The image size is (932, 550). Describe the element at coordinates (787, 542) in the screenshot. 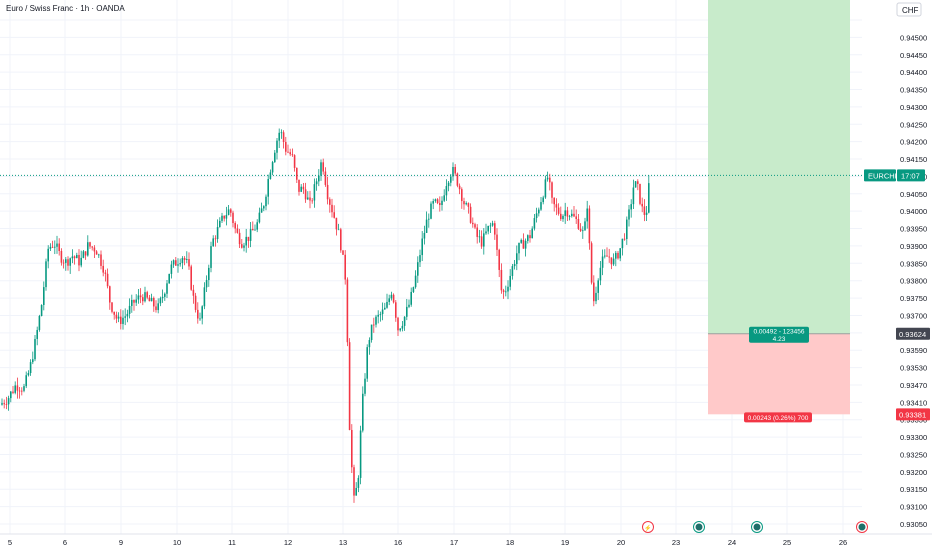

I see `x-tick-label: 25` at that location.